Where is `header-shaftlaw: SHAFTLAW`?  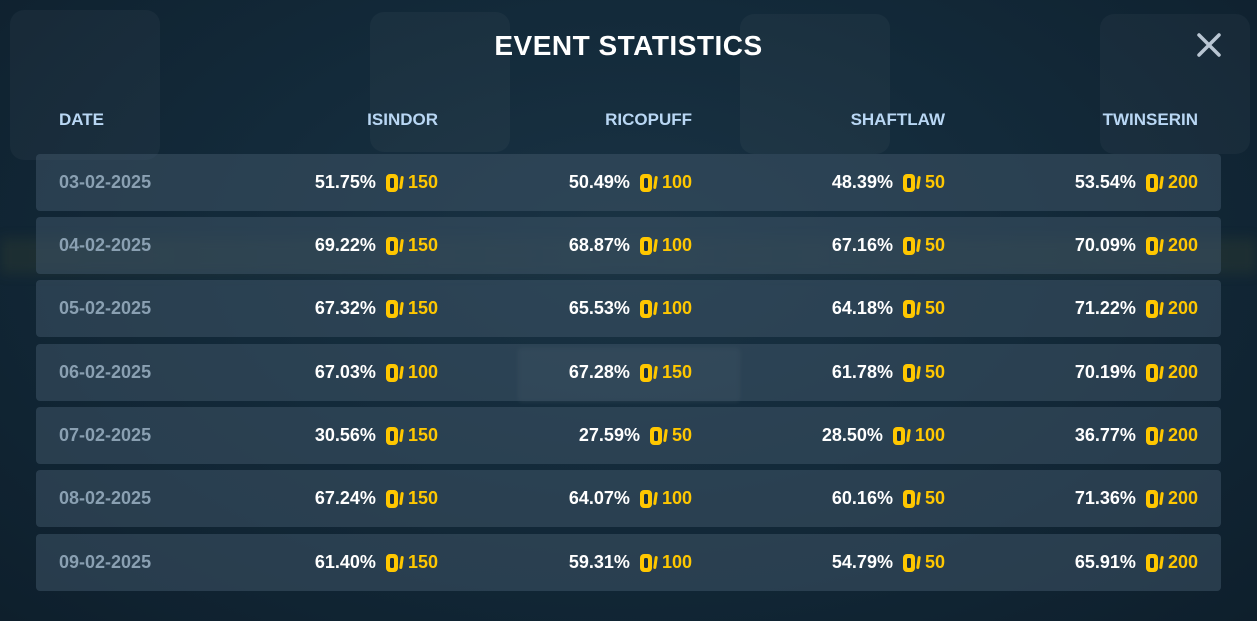
header-shaftlaw: SHAFTLAW is located at coordinates (897, 119).